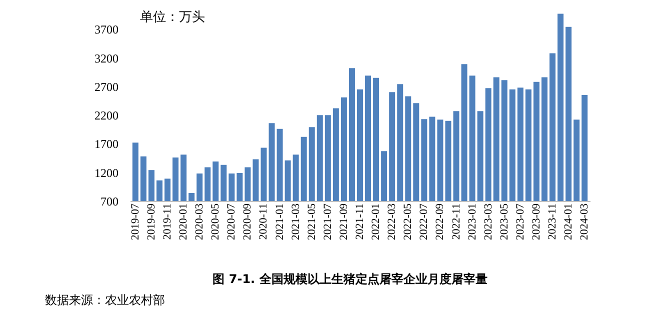 Image resolution: width=646 pixels, height=320 pixels. Describe the element at coordinates (424, 221) in the screenshot. I see `x-tick-label: 2022-07` at that location.